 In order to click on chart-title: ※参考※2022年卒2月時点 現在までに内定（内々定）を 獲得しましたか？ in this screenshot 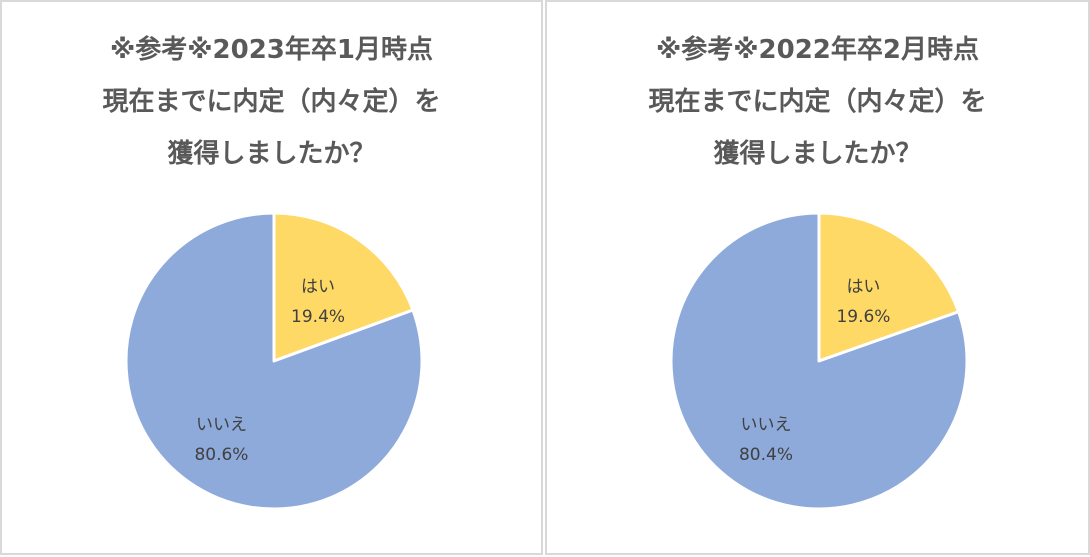, I will do `click(817, 102)`.